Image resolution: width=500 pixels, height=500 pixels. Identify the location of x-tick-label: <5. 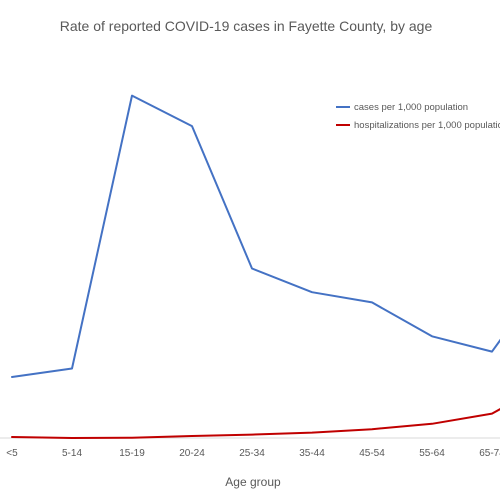
(12, 453).